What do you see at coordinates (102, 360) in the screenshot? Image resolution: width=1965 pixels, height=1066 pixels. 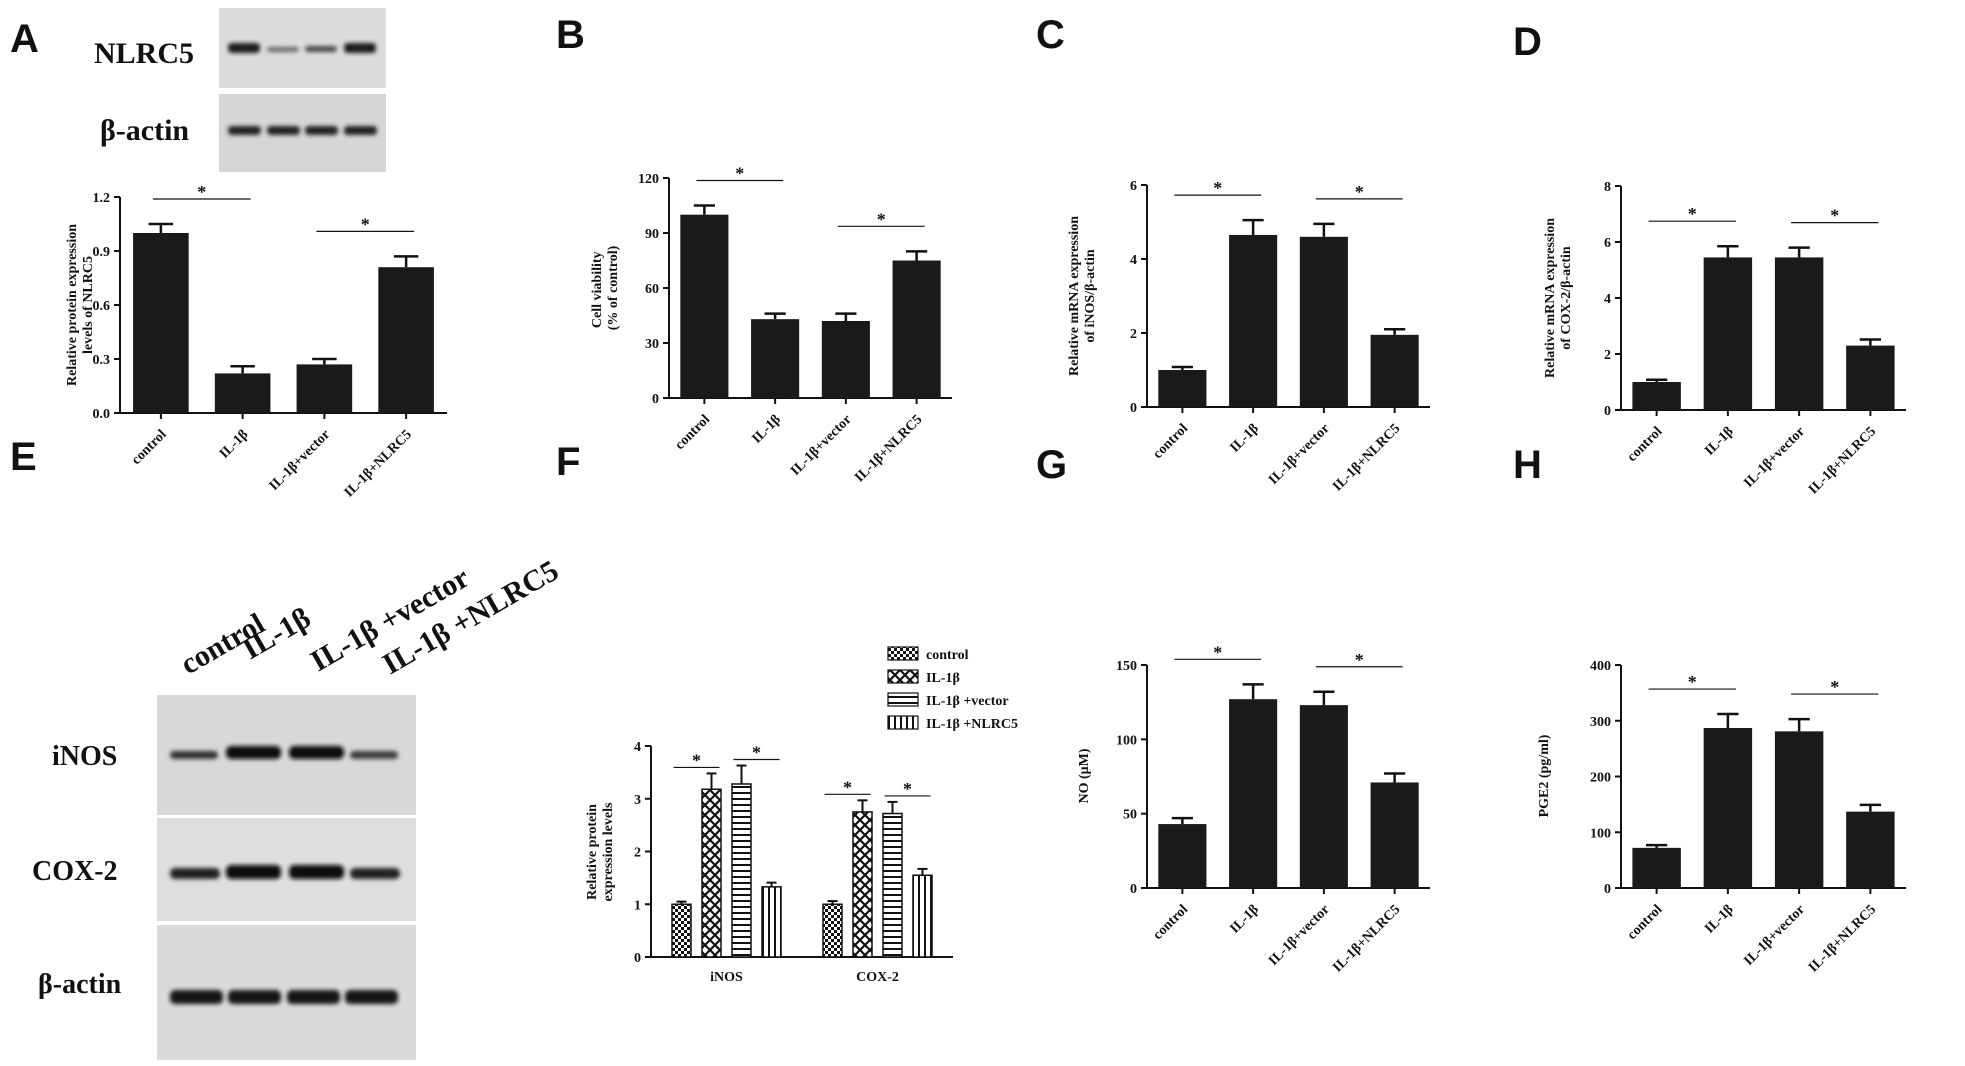 I see `y-tick-label-a: 0.3` at bounding box center [102, 360].